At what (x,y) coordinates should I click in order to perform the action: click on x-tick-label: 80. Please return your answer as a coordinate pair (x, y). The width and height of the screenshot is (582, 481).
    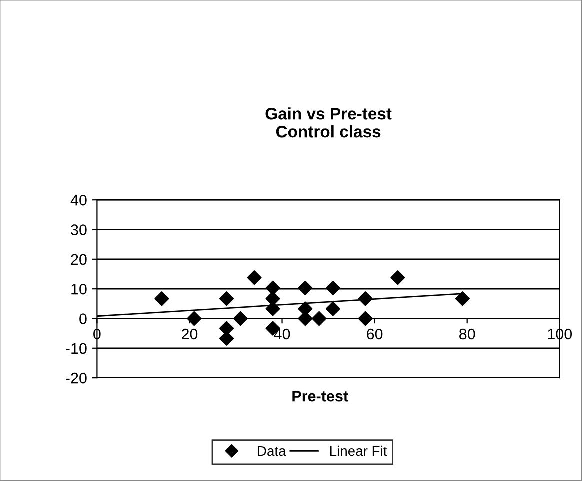
    Looking at the image, I should click on (468, 334).